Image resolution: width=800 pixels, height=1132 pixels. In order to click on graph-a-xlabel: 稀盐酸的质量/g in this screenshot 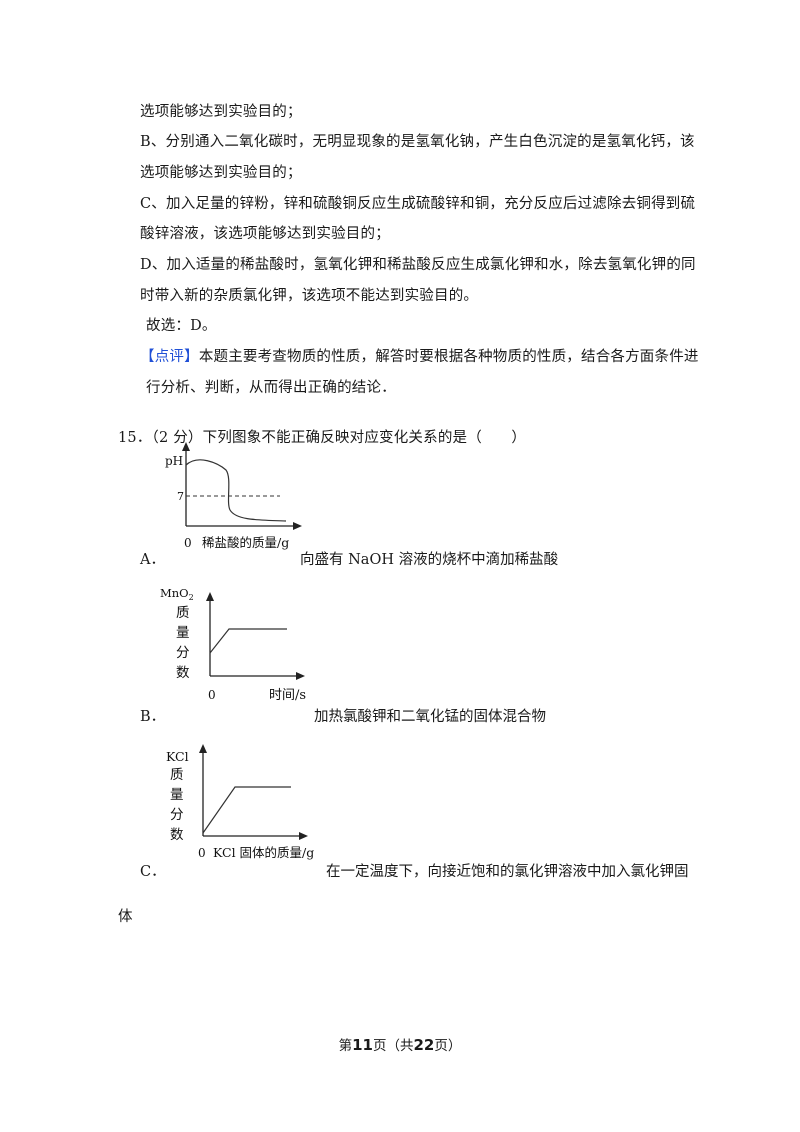, I will do `click(245, 542)`.